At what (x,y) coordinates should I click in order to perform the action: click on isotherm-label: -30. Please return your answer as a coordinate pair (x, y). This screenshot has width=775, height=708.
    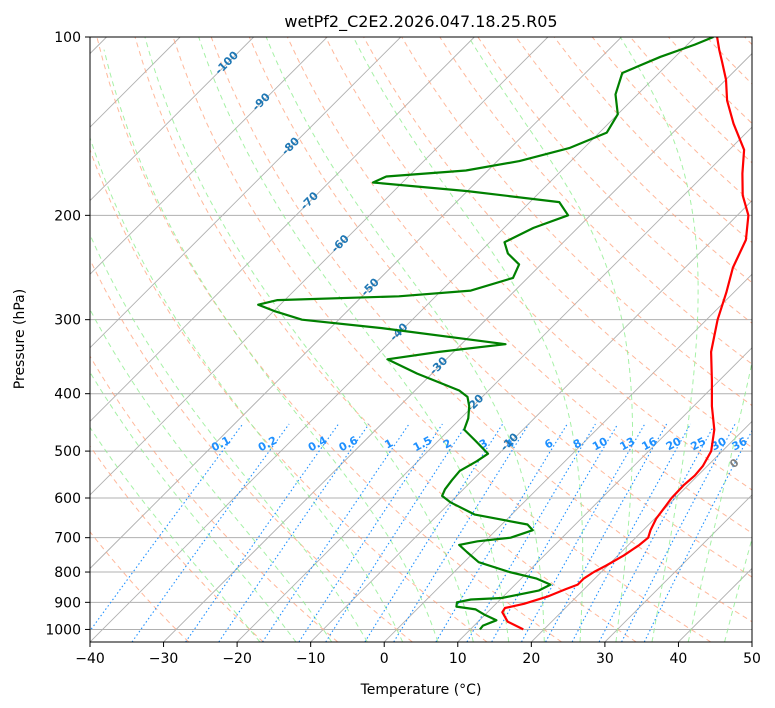
    Looking at the image, I should click on (438, 365).